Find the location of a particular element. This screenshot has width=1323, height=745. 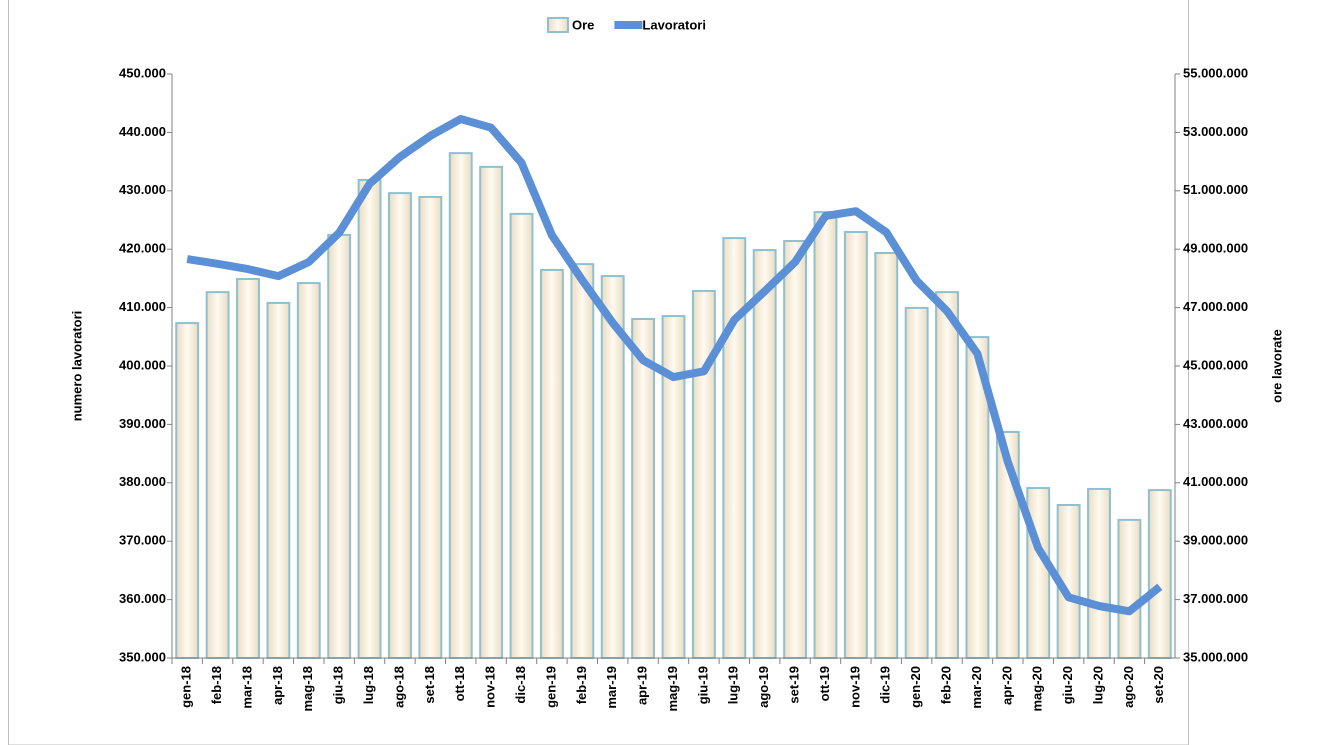

x-tick-label: set-19 is located at coordinates (794, 685).